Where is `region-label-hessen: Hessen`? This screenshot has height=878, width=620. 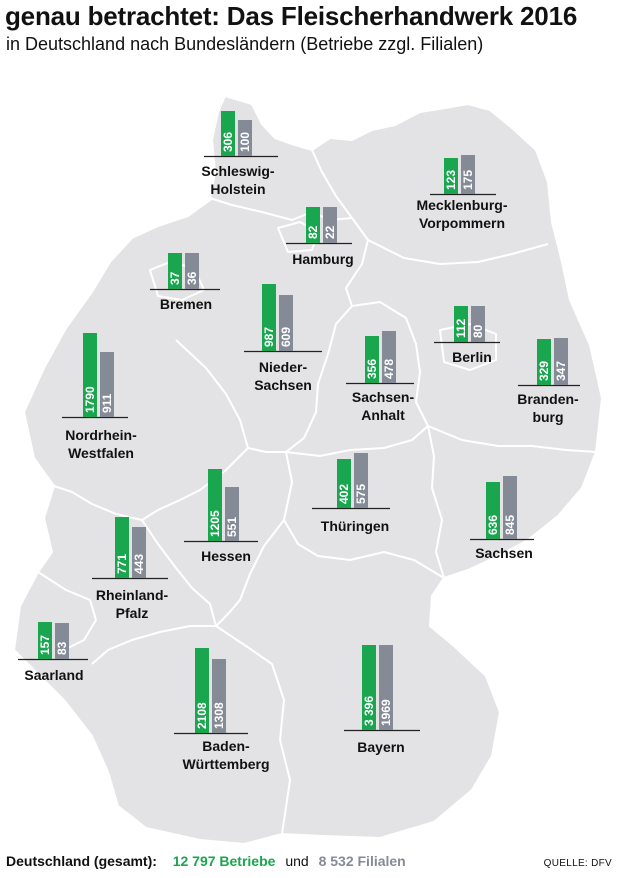 region-label-hessen: Hessen is located at coordinates (226, 556).